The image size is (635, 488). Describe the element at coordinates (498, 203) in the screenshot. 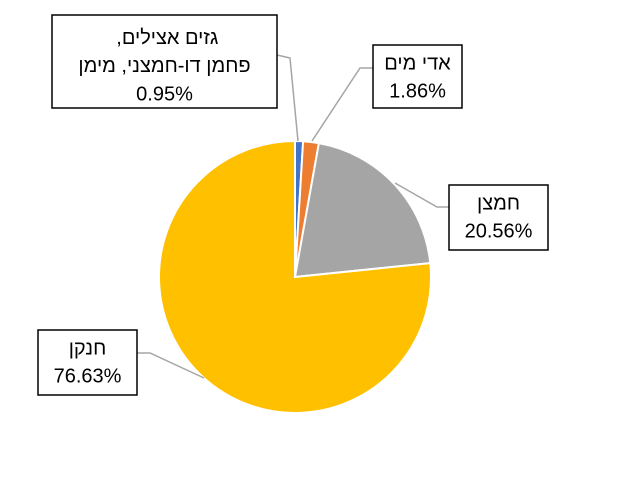

I see `data-label-name: חמצן` at that location.